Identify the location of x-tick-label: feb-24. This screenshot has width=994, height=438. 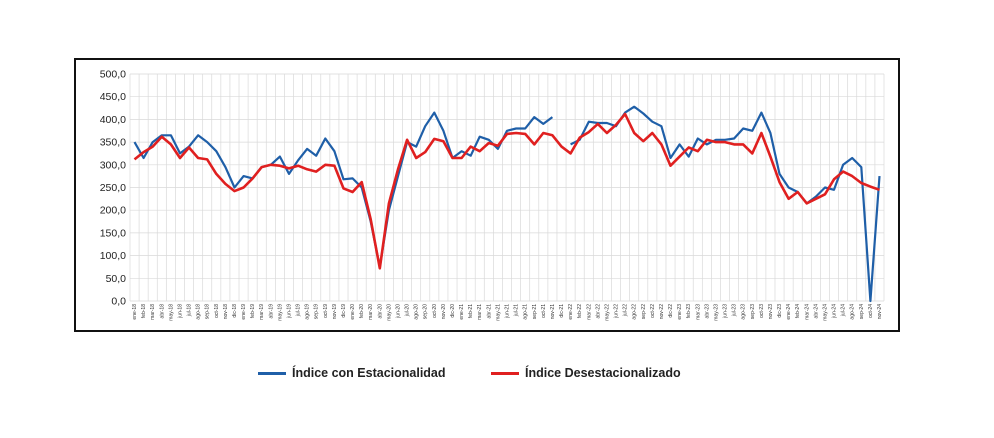
(798, 311).